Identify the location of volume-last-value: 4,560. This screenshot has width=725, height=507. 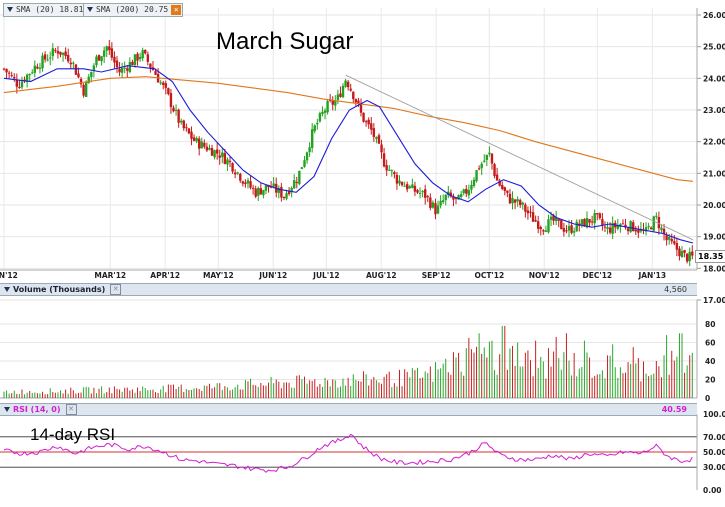
(675, 289).